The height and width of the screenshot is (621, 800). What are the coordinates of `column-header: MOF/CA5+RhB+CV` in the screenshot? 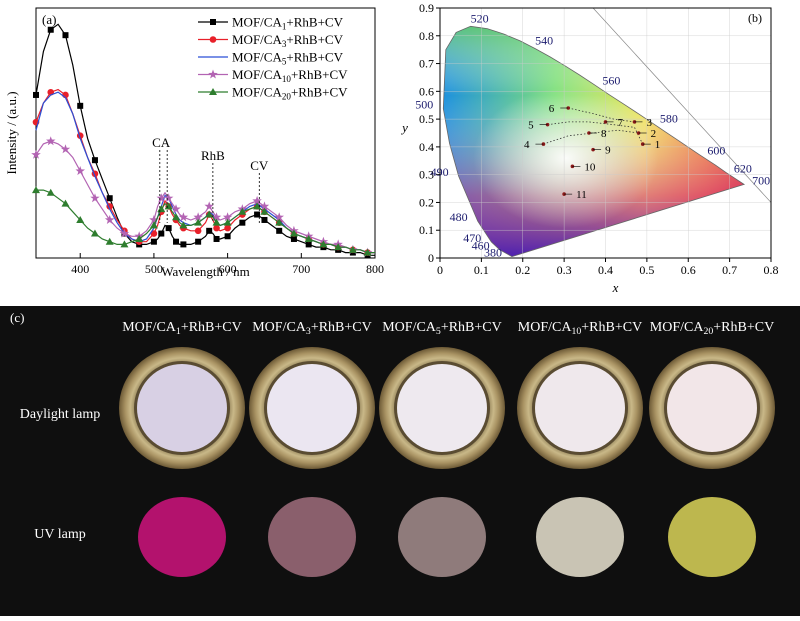 It's located at (442, 328).